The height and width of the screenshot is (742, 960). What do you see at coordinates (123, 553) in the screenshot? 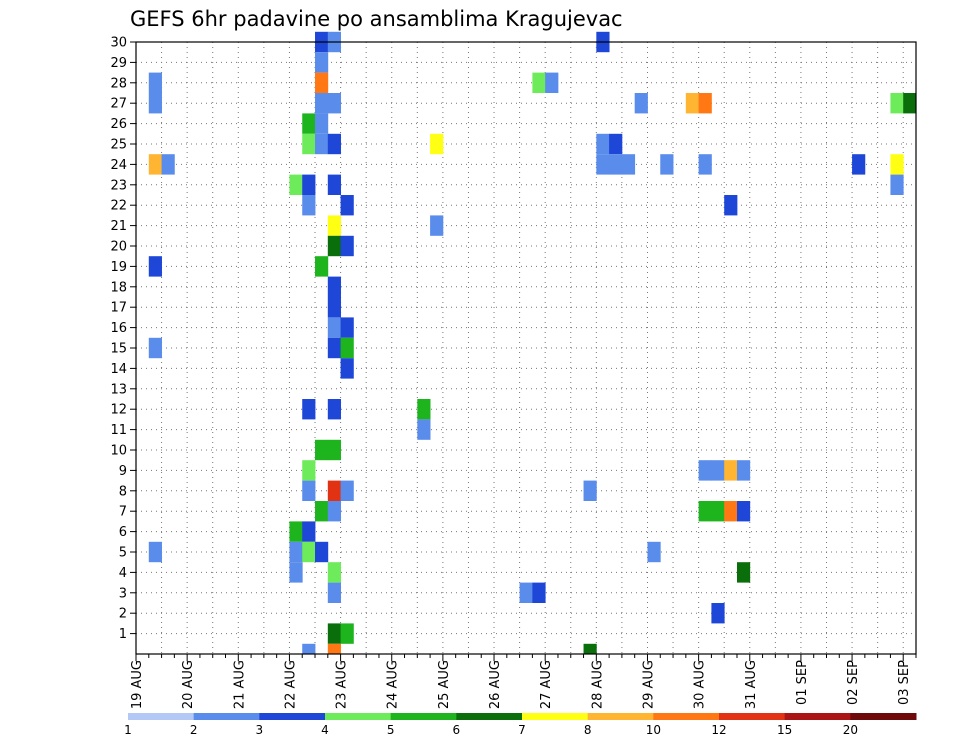
I see `y-tick-label: 5` at bounding box center [123, 553].